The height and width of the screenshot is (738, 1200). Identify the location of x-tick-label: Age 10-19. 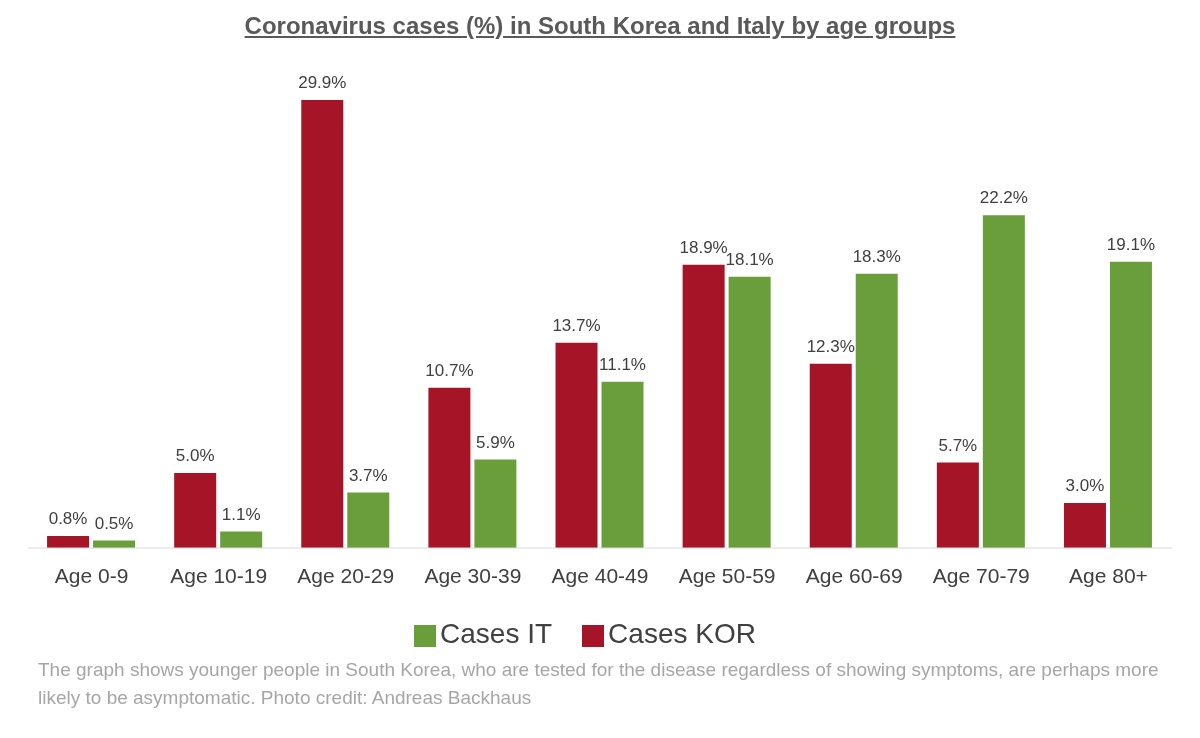
(219, 575).